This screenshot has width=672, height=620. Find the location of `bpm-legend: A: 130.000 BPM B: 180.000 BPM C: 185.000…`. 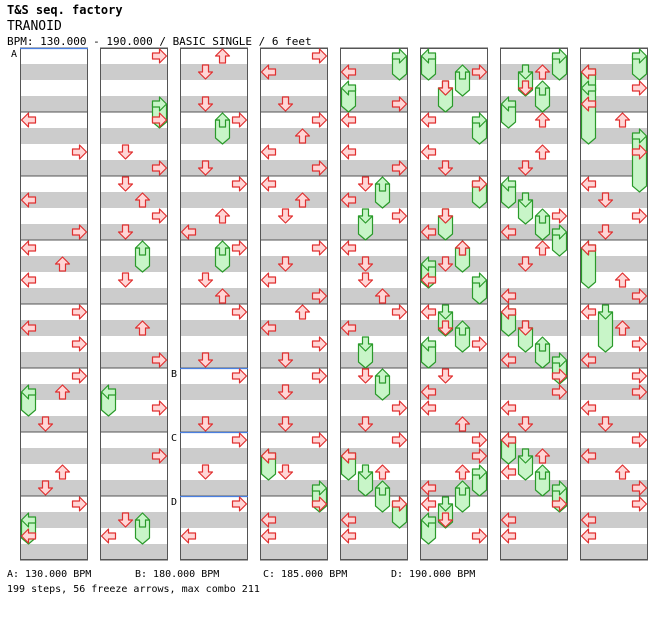

bpm-legend: A: 130.000 BPM B: 180.000 BPM C: 185.000… is located at coordinates (336, 576).